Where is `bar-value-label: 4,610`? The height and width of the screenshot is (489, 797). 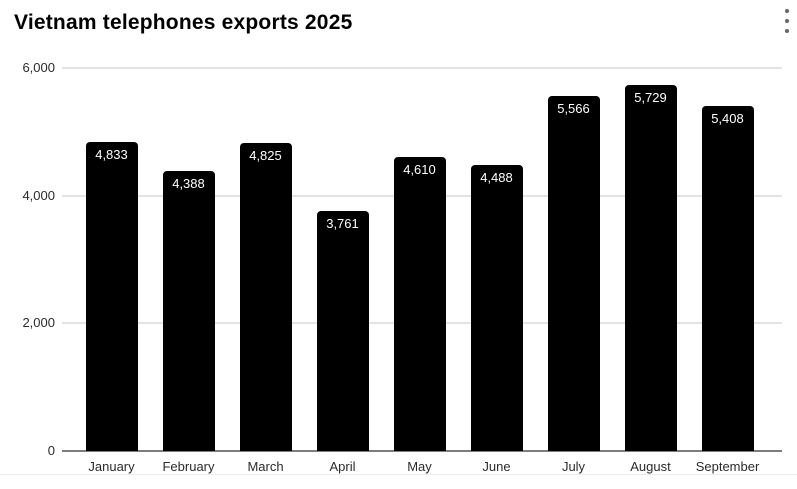
bar-value-label: 4,610 is located at coordinates (419, 169).